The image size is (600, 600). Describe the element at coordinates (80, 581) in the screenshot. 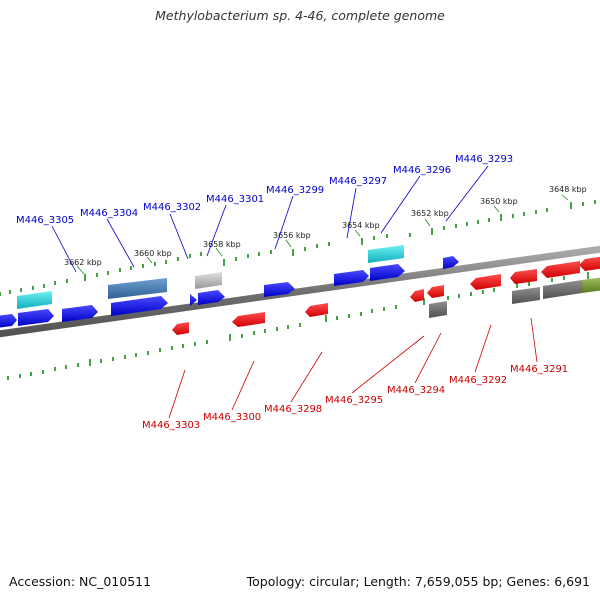

I see `accession-text: Accession: NC_010511` at that location.